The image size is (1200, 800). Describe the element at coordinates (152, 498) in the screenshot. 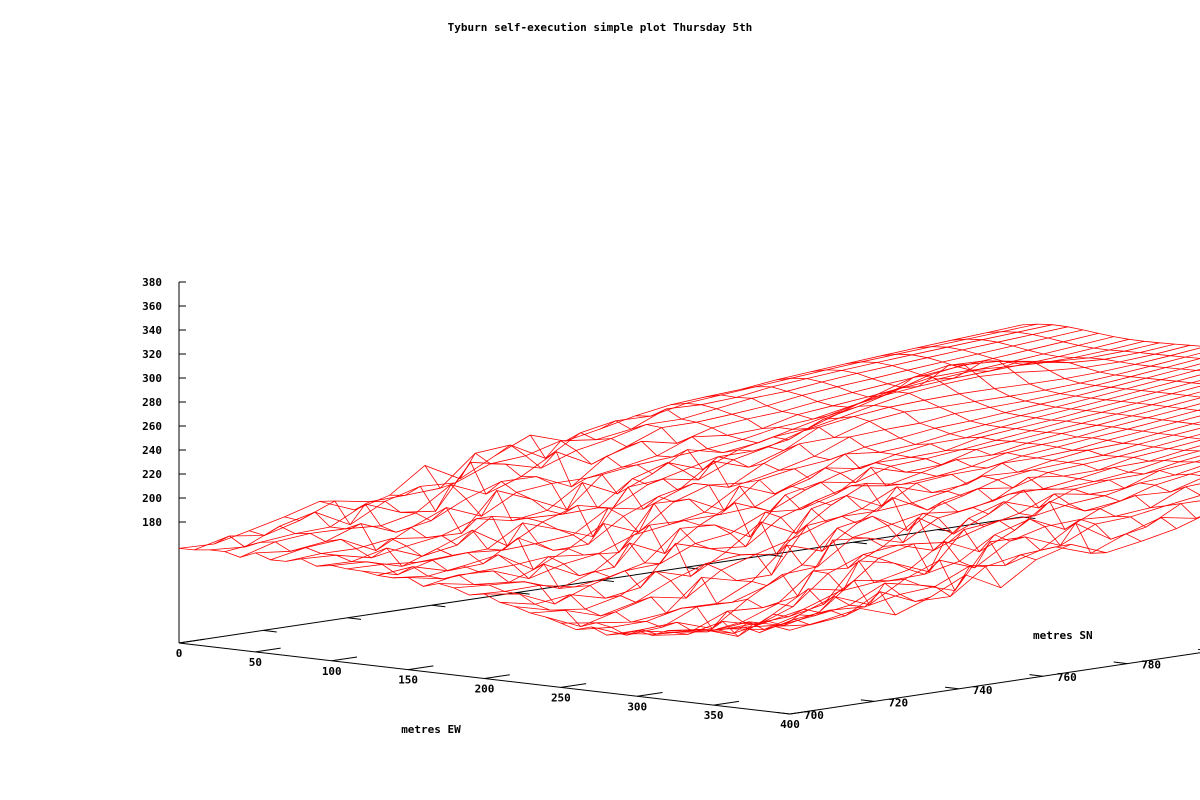

I see `z-tick-label: 200` at that location.